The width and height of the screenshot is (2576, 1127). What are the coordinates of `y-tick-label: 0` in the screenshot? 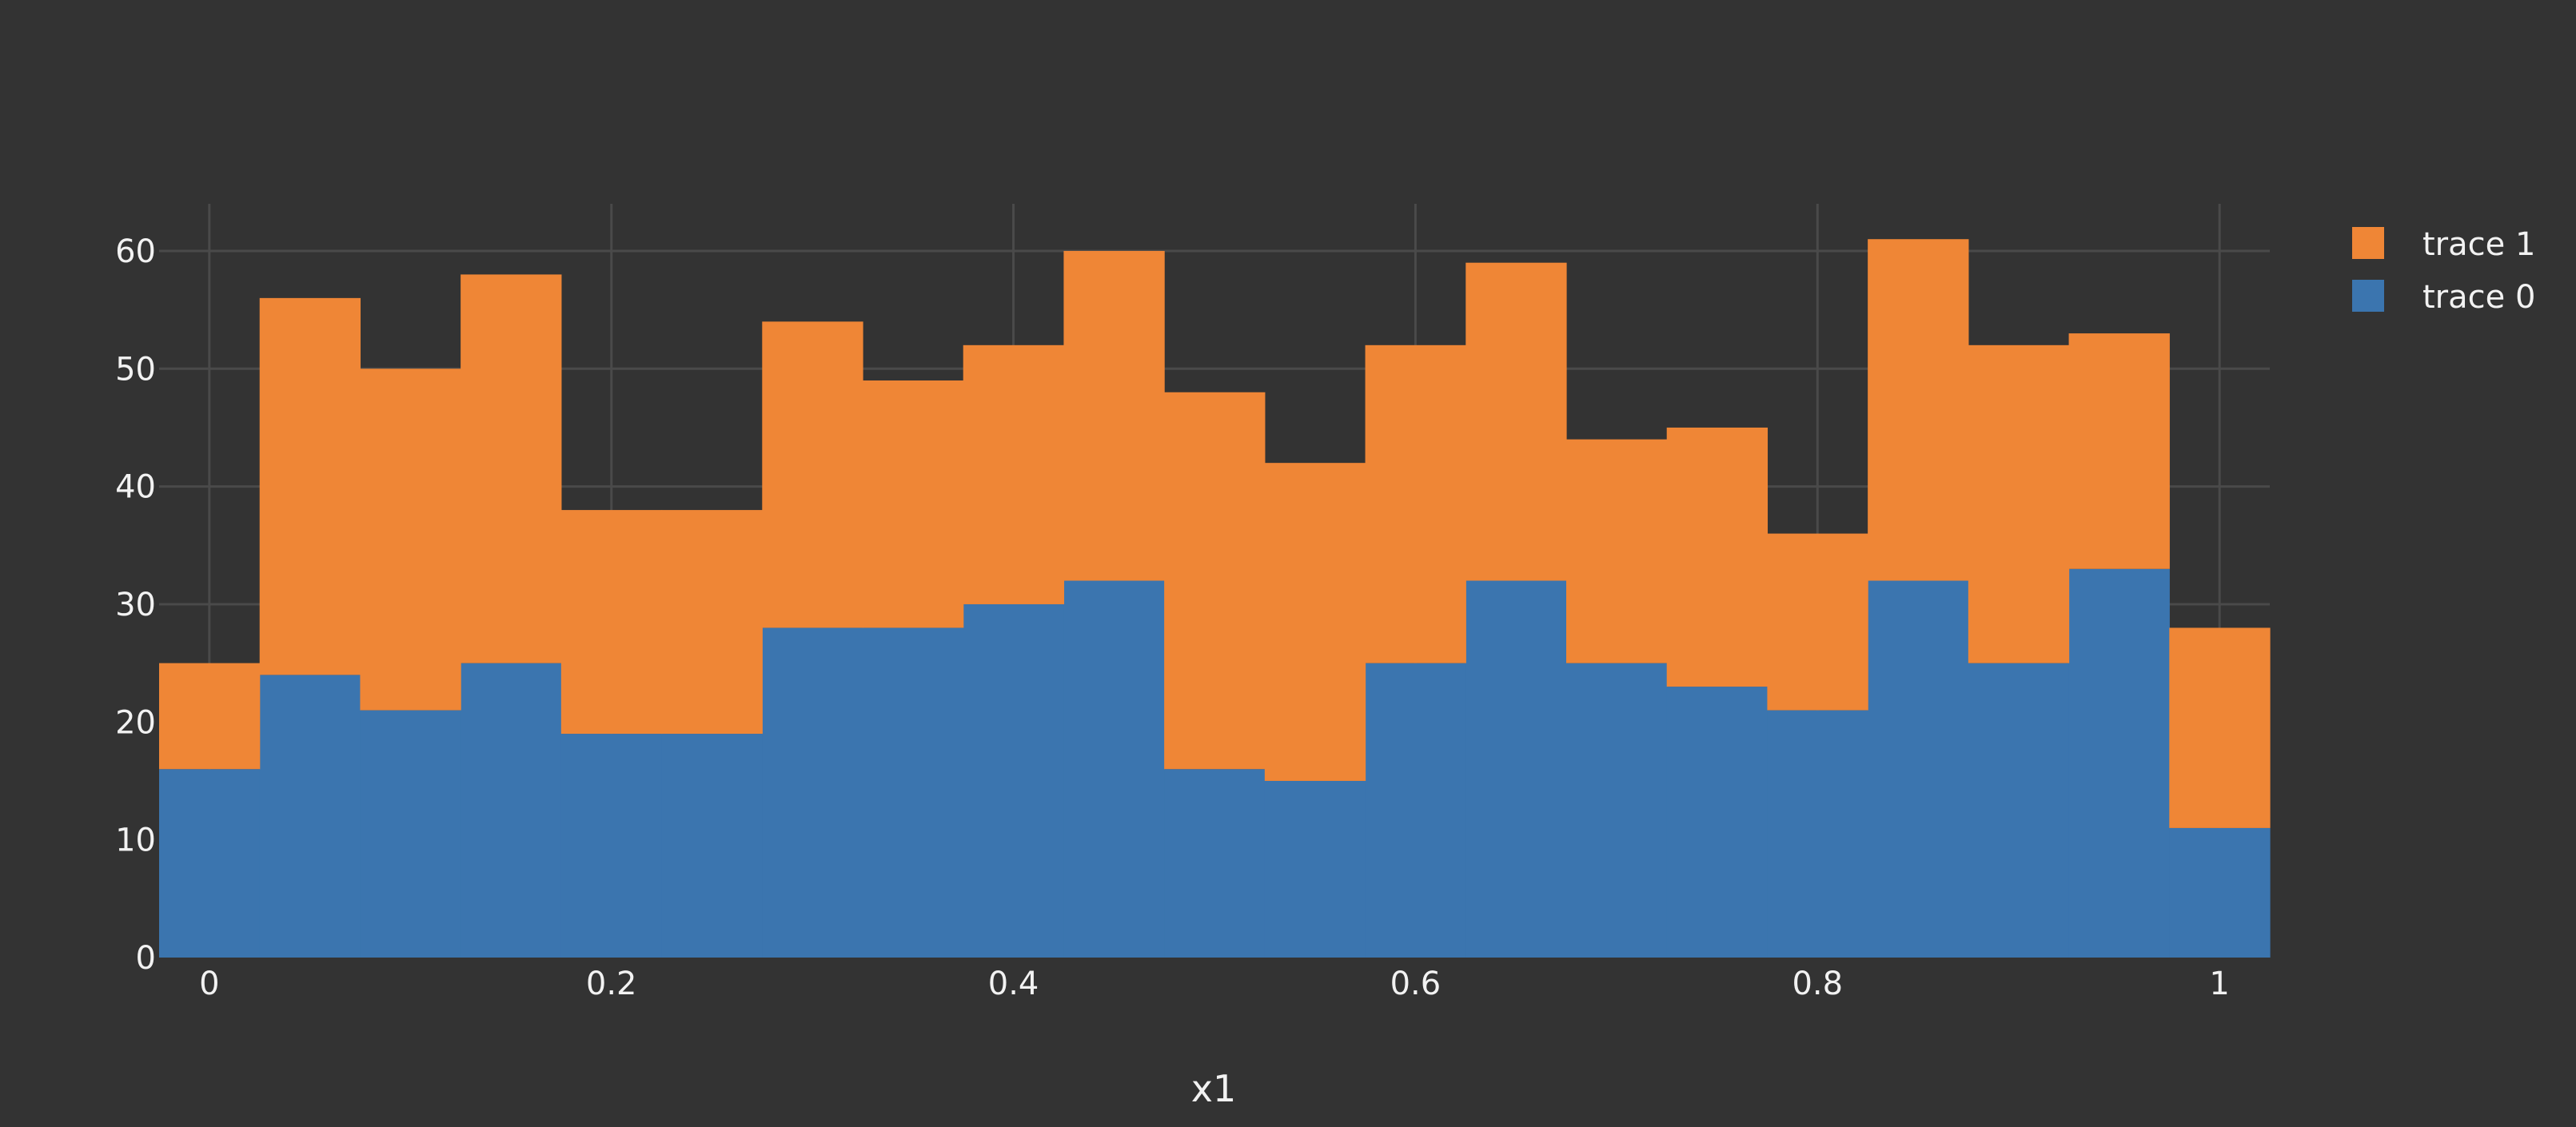 It's located at (146, 958).